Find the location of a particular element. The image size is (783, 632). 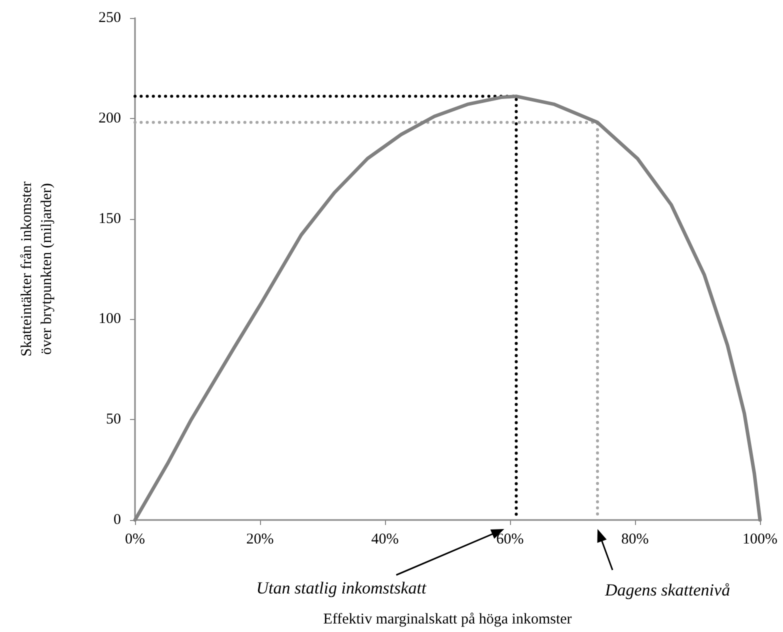

x-tick-label: 20% is located at coordinates (260, 540).